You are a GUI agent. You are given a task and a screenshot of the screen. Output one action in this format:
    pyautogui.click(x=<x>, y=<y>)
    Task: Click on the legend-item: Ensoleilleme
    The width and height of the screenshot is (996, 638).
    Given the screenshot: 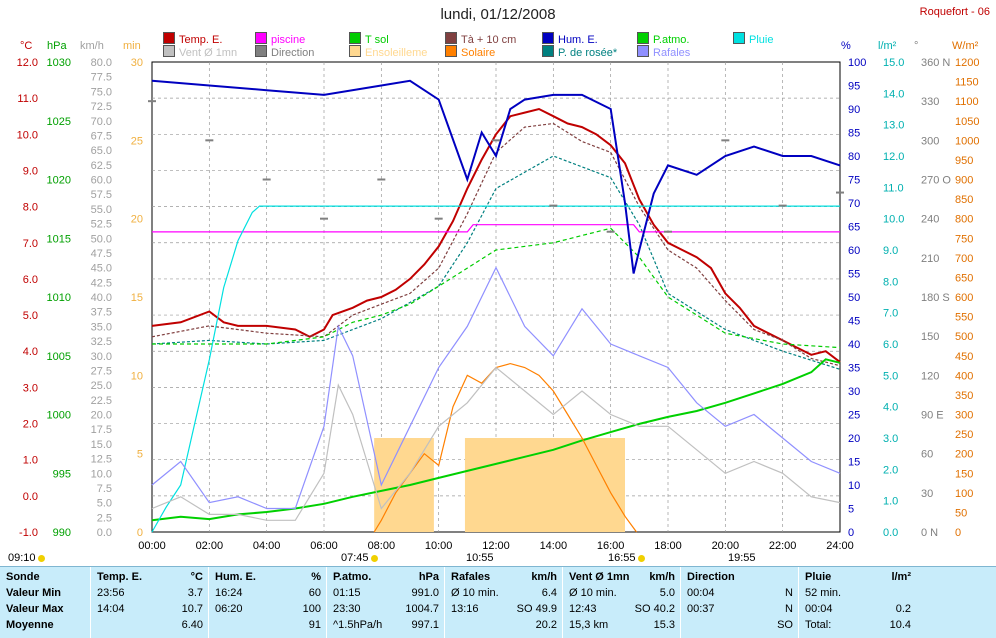 What is the action you would take?
    pyautogui.click(x=388, y=52)
    